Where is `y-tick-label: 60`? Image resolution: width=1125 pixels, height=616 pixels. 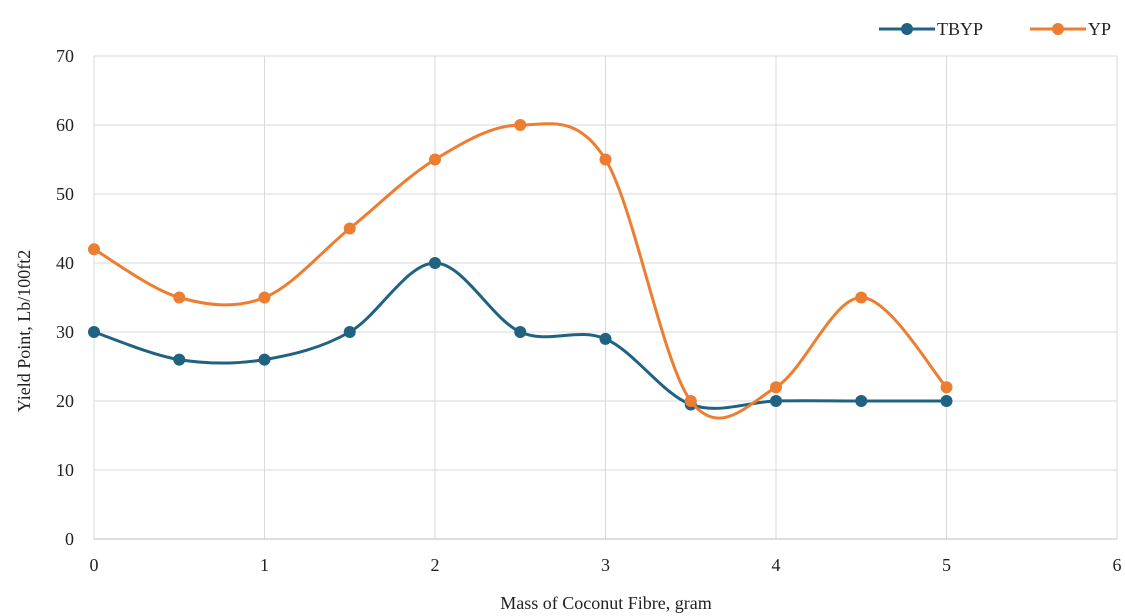 y-tick-label: 60 is located at coordinates (65, 125).